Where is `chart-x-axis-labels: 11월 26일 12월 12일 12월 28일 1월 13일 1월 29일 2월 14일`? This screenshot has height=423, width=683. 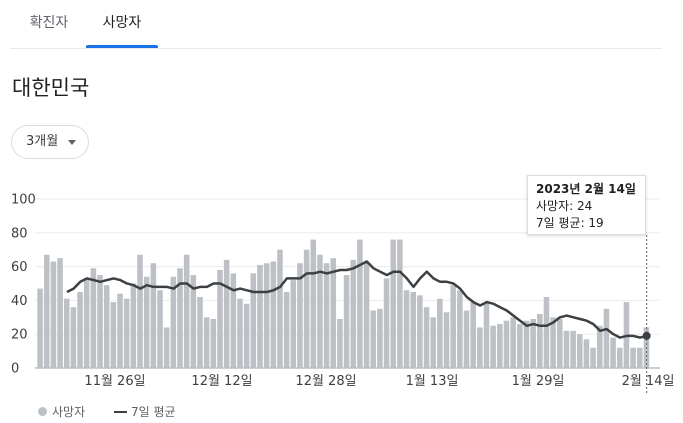
chart-x-axis-labels: 11월 26일 12월 12일 12월 28일 1월 13일 1월 29일 2월 14일 is located at coordinates (379, 381).